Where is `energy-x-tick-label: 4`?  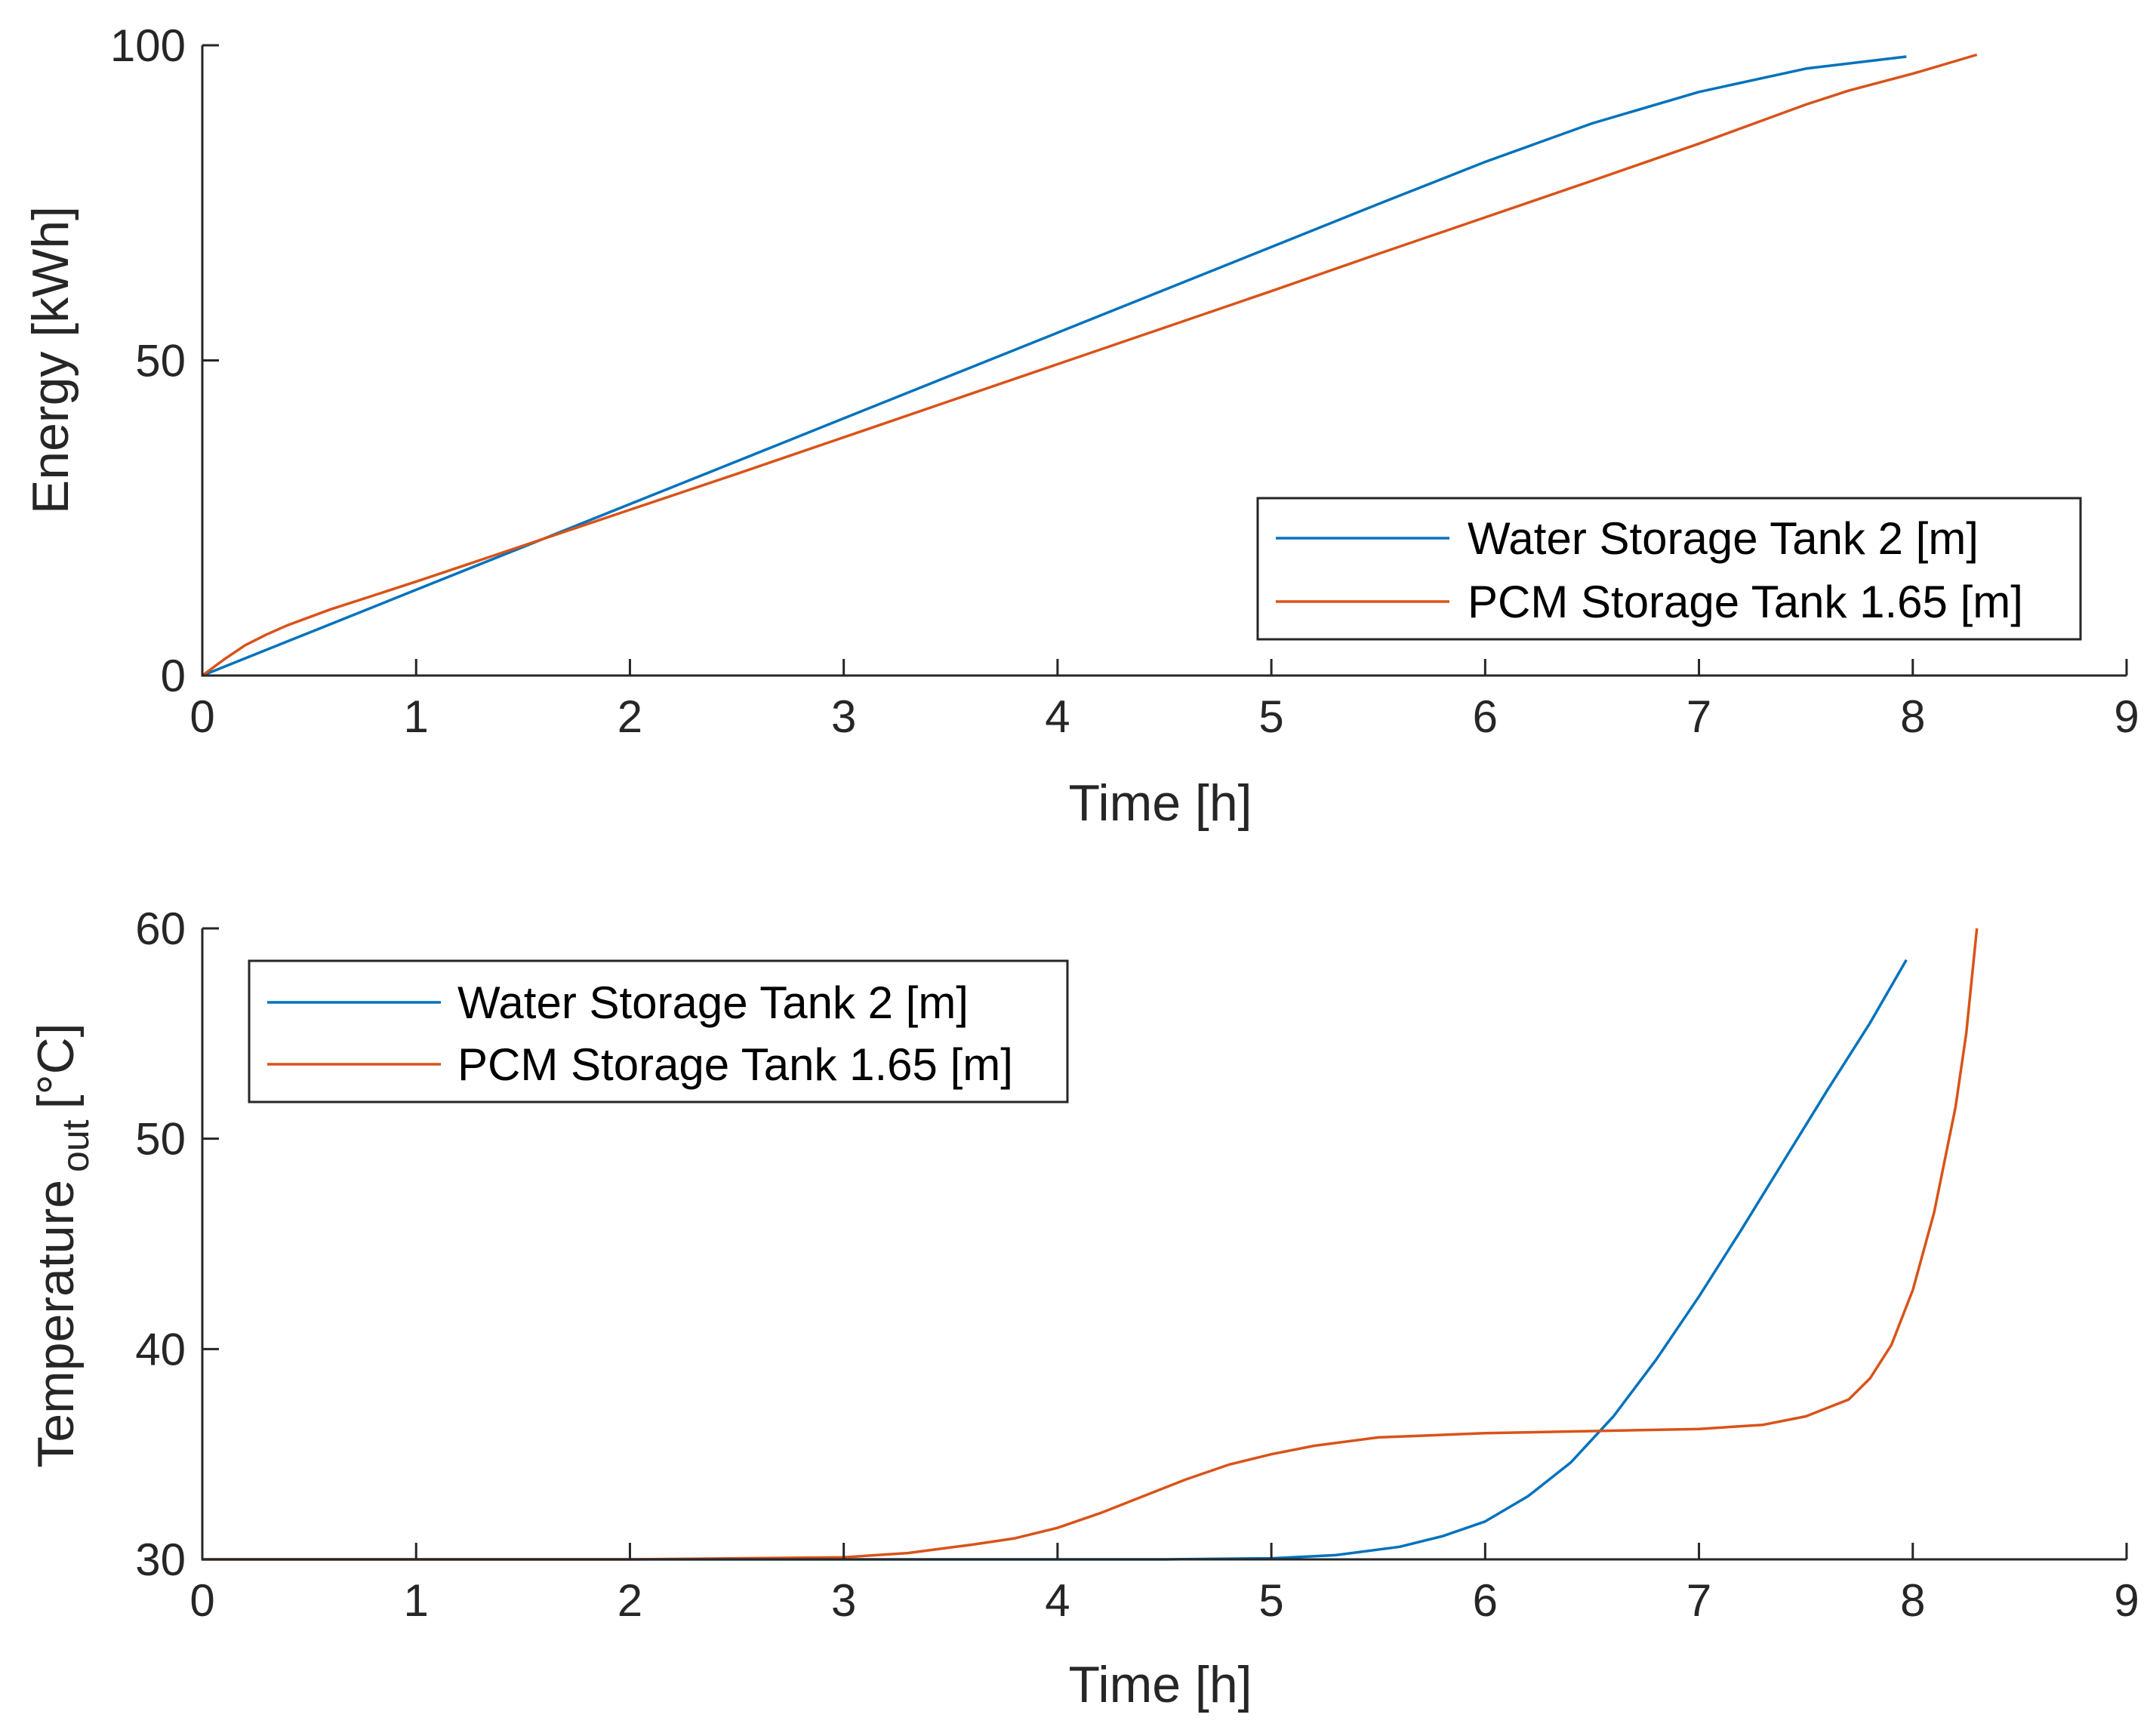
energy-x-tick-label: 4 is located at coordinates (1057, 716).